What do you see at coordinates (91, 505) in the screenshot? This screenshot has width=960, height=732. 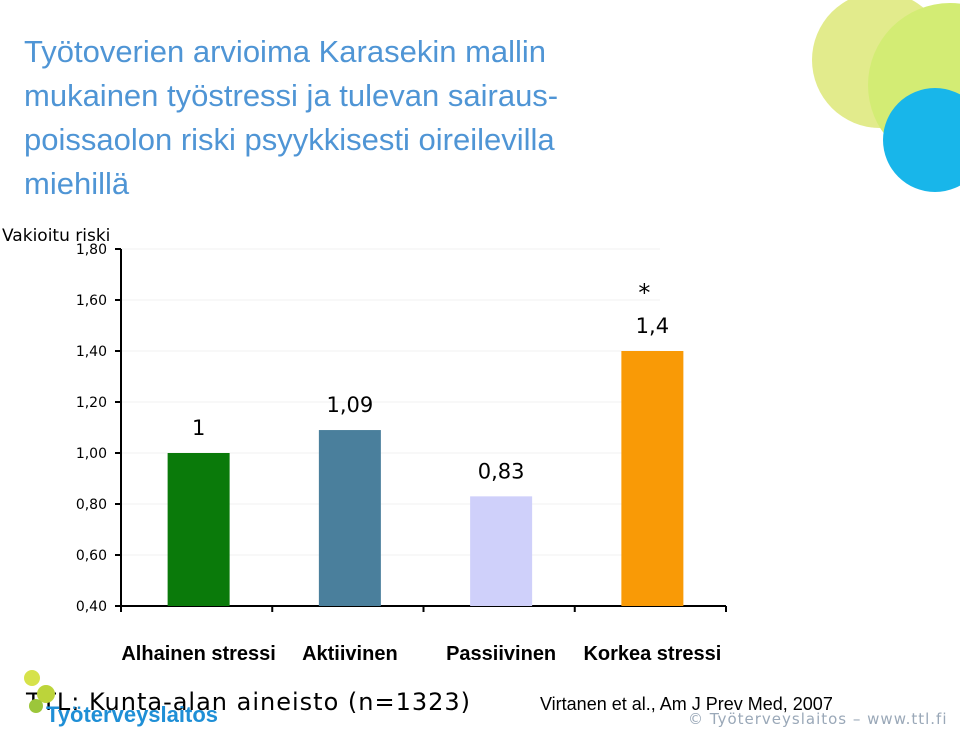 I see `y-tick-label: 0,80` at bounding box center [91, 505].